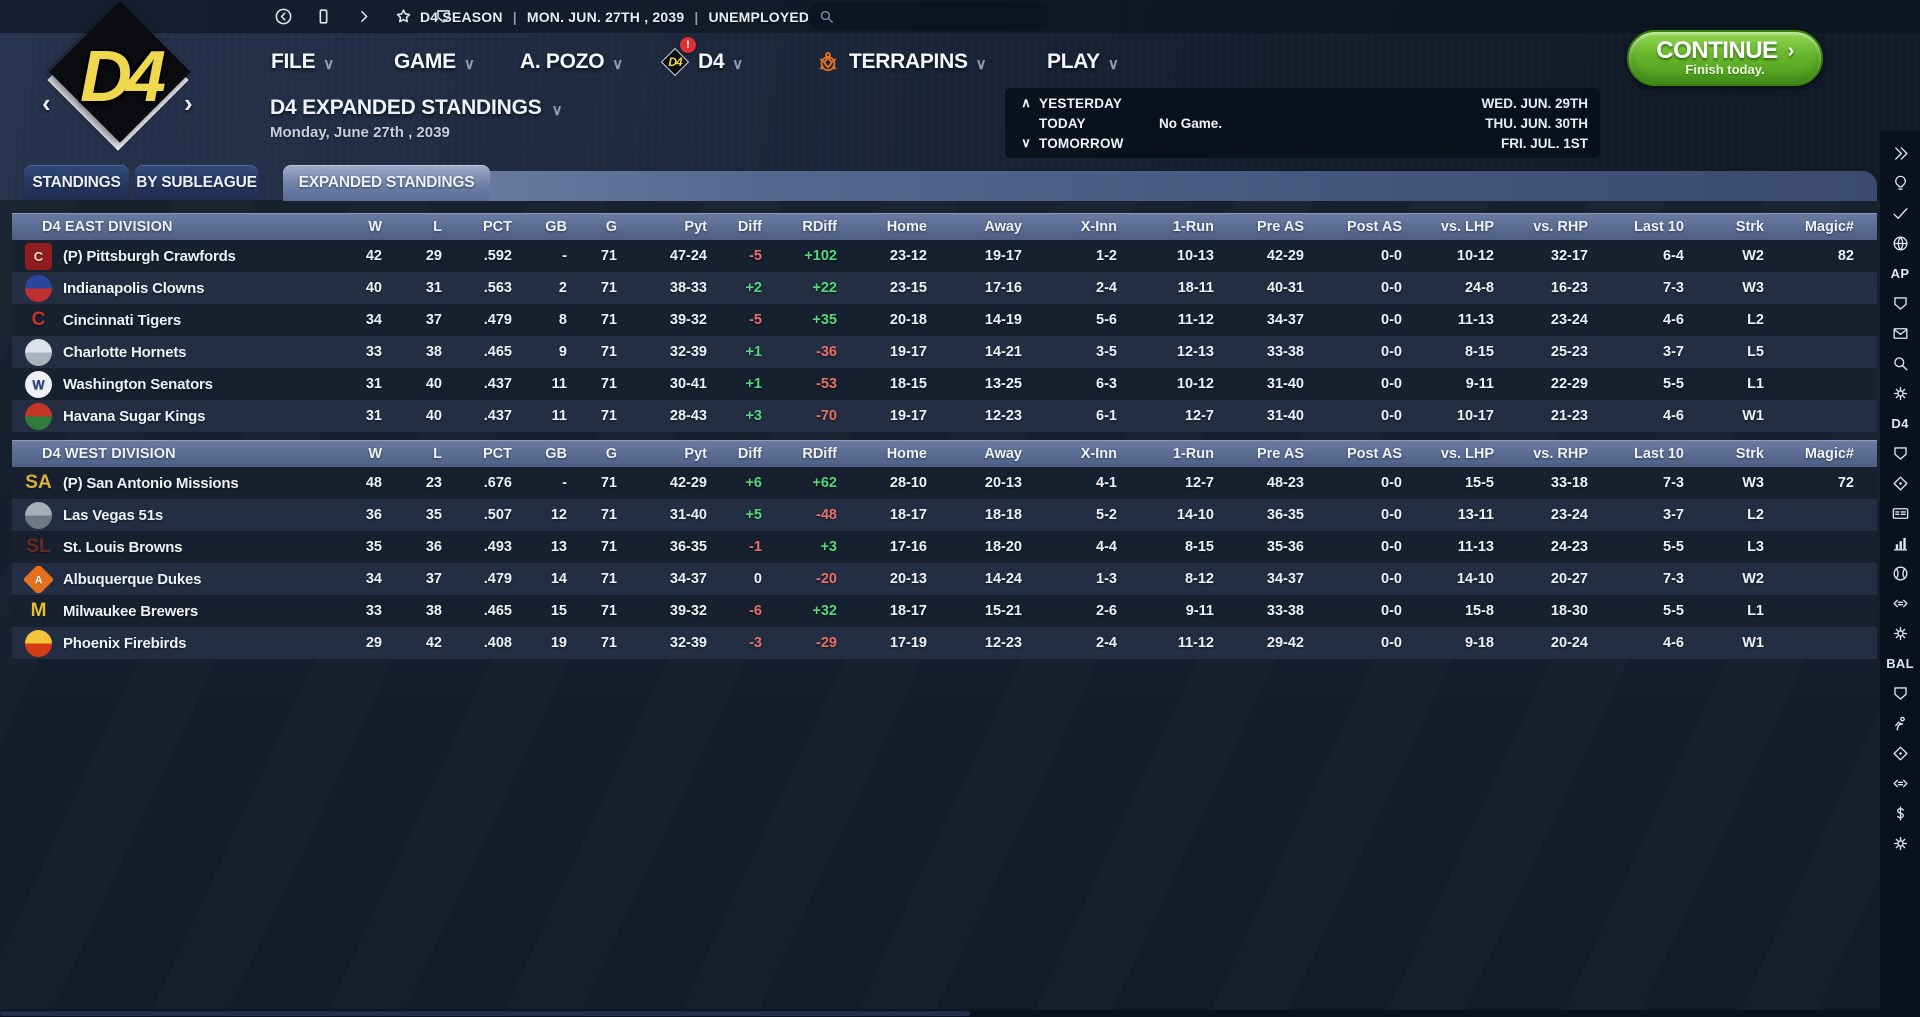 This screenshot has width=1920, height=1017. What do you see at coordinates (497, 416) in the screenshot?
I see `stat-cell: .437` at bounding box center [497, 416].